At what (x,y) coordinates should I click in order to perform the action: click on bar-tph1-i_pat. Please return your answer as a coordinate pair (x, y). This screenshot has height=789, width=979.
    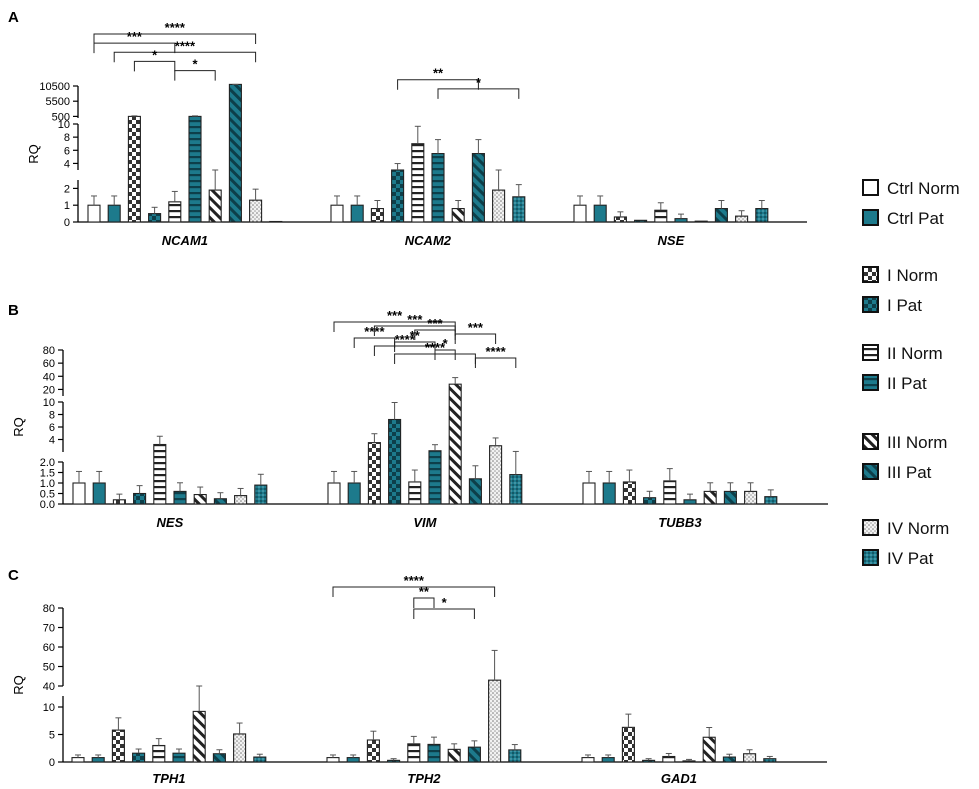
    Looking at the image, I should click on (139, 757).